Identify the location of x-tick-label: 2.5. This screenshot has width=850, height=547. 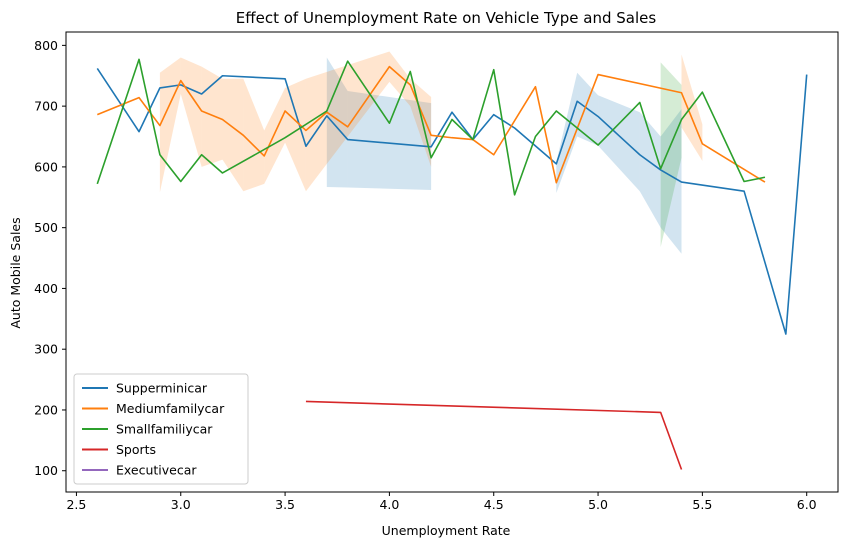
(76, 504).